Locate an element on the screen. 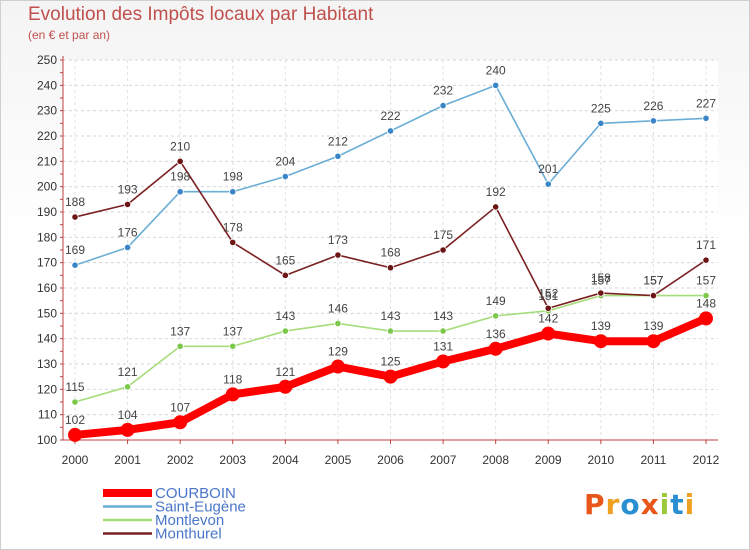 The width and height of the screenshot is (750, 550). data-label-montlevon: 146 is located at coordinates (338, 308).